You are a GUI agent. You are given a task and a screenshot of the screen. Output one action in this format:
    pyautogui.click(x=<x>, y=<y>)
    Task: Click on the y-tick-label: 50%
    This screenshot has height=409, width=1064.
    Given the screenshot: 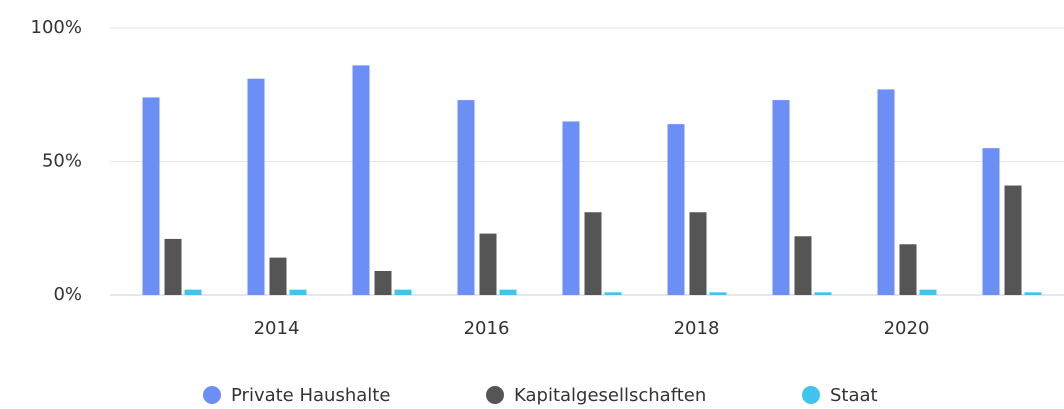 What is the action you would take?
    pyautogui.click(x=62, y=161)
    